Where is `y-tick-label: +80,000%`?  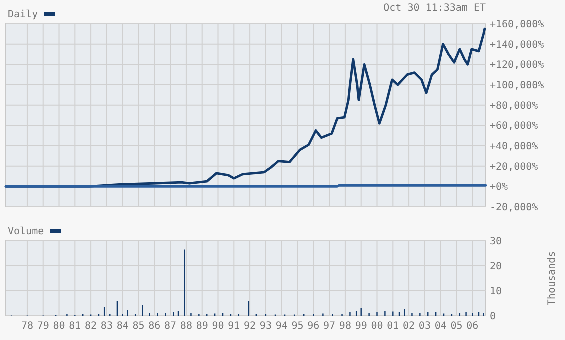 y-tick-label: +80,000% is located at coordinates (514, 106).